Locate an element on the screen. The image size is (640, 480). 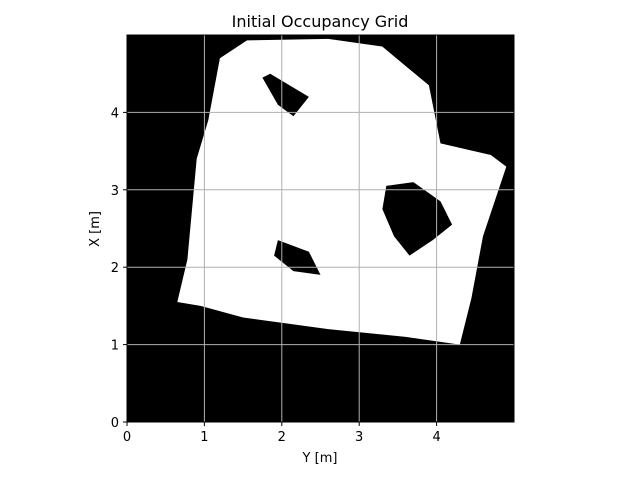
y-tick-label: 1 is located at coordinates (115, 346).